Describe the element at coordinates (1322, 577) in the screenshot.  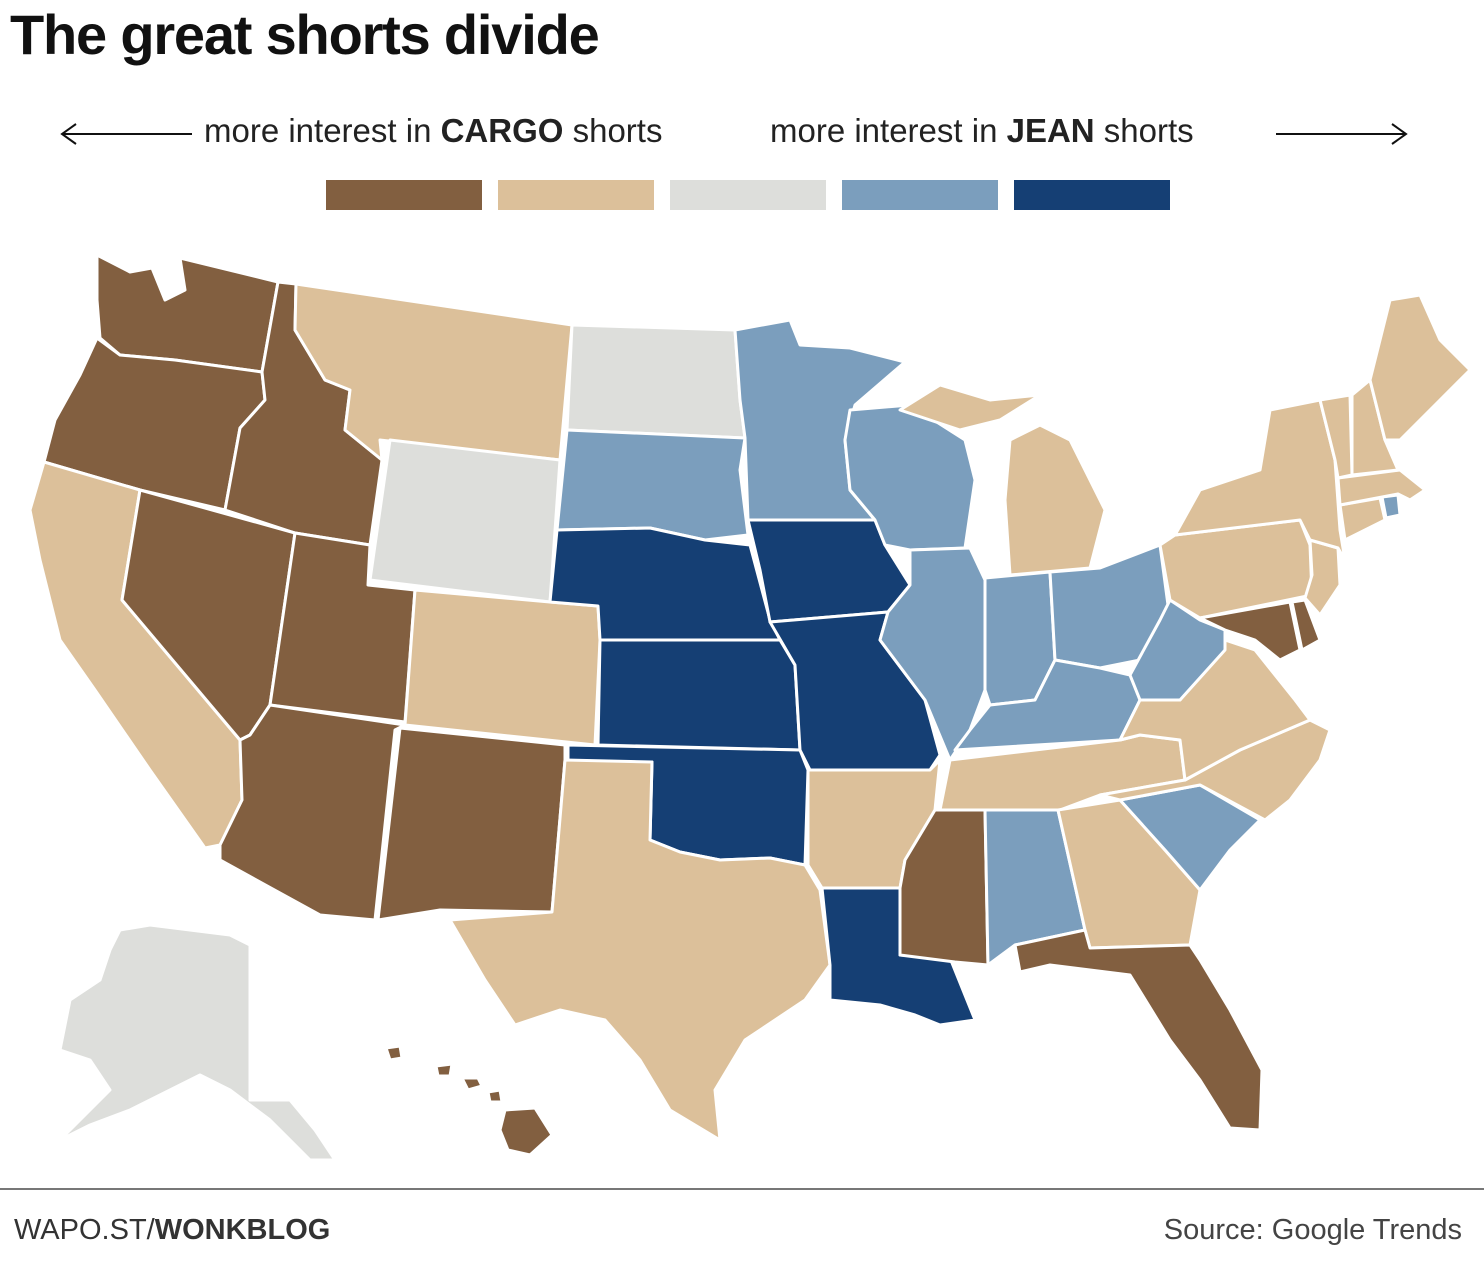
I see `state-NJ` at that location.